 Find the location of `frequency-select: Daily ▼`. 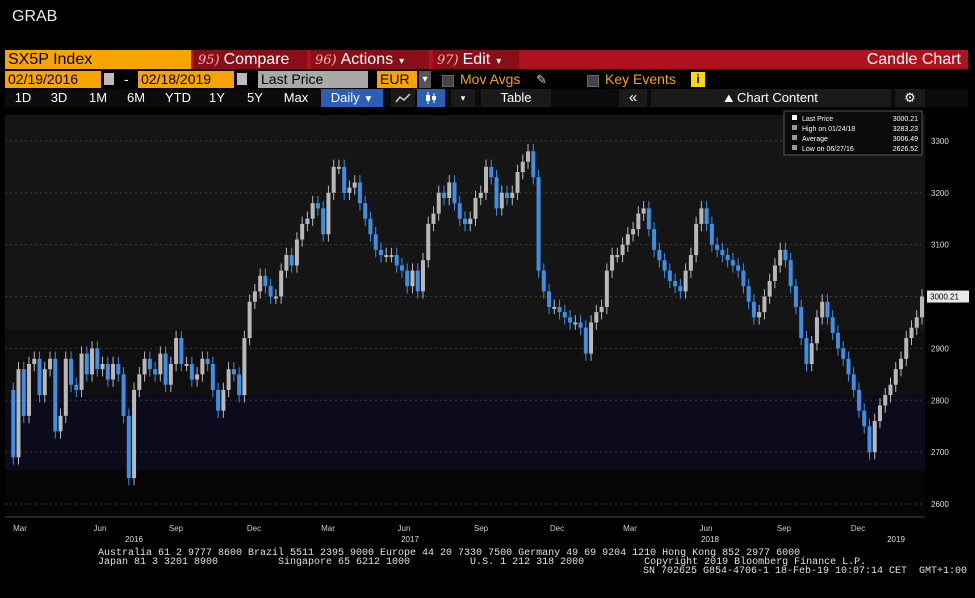

frequency-select: Daily ▼ is located at coordinates (352, 98).